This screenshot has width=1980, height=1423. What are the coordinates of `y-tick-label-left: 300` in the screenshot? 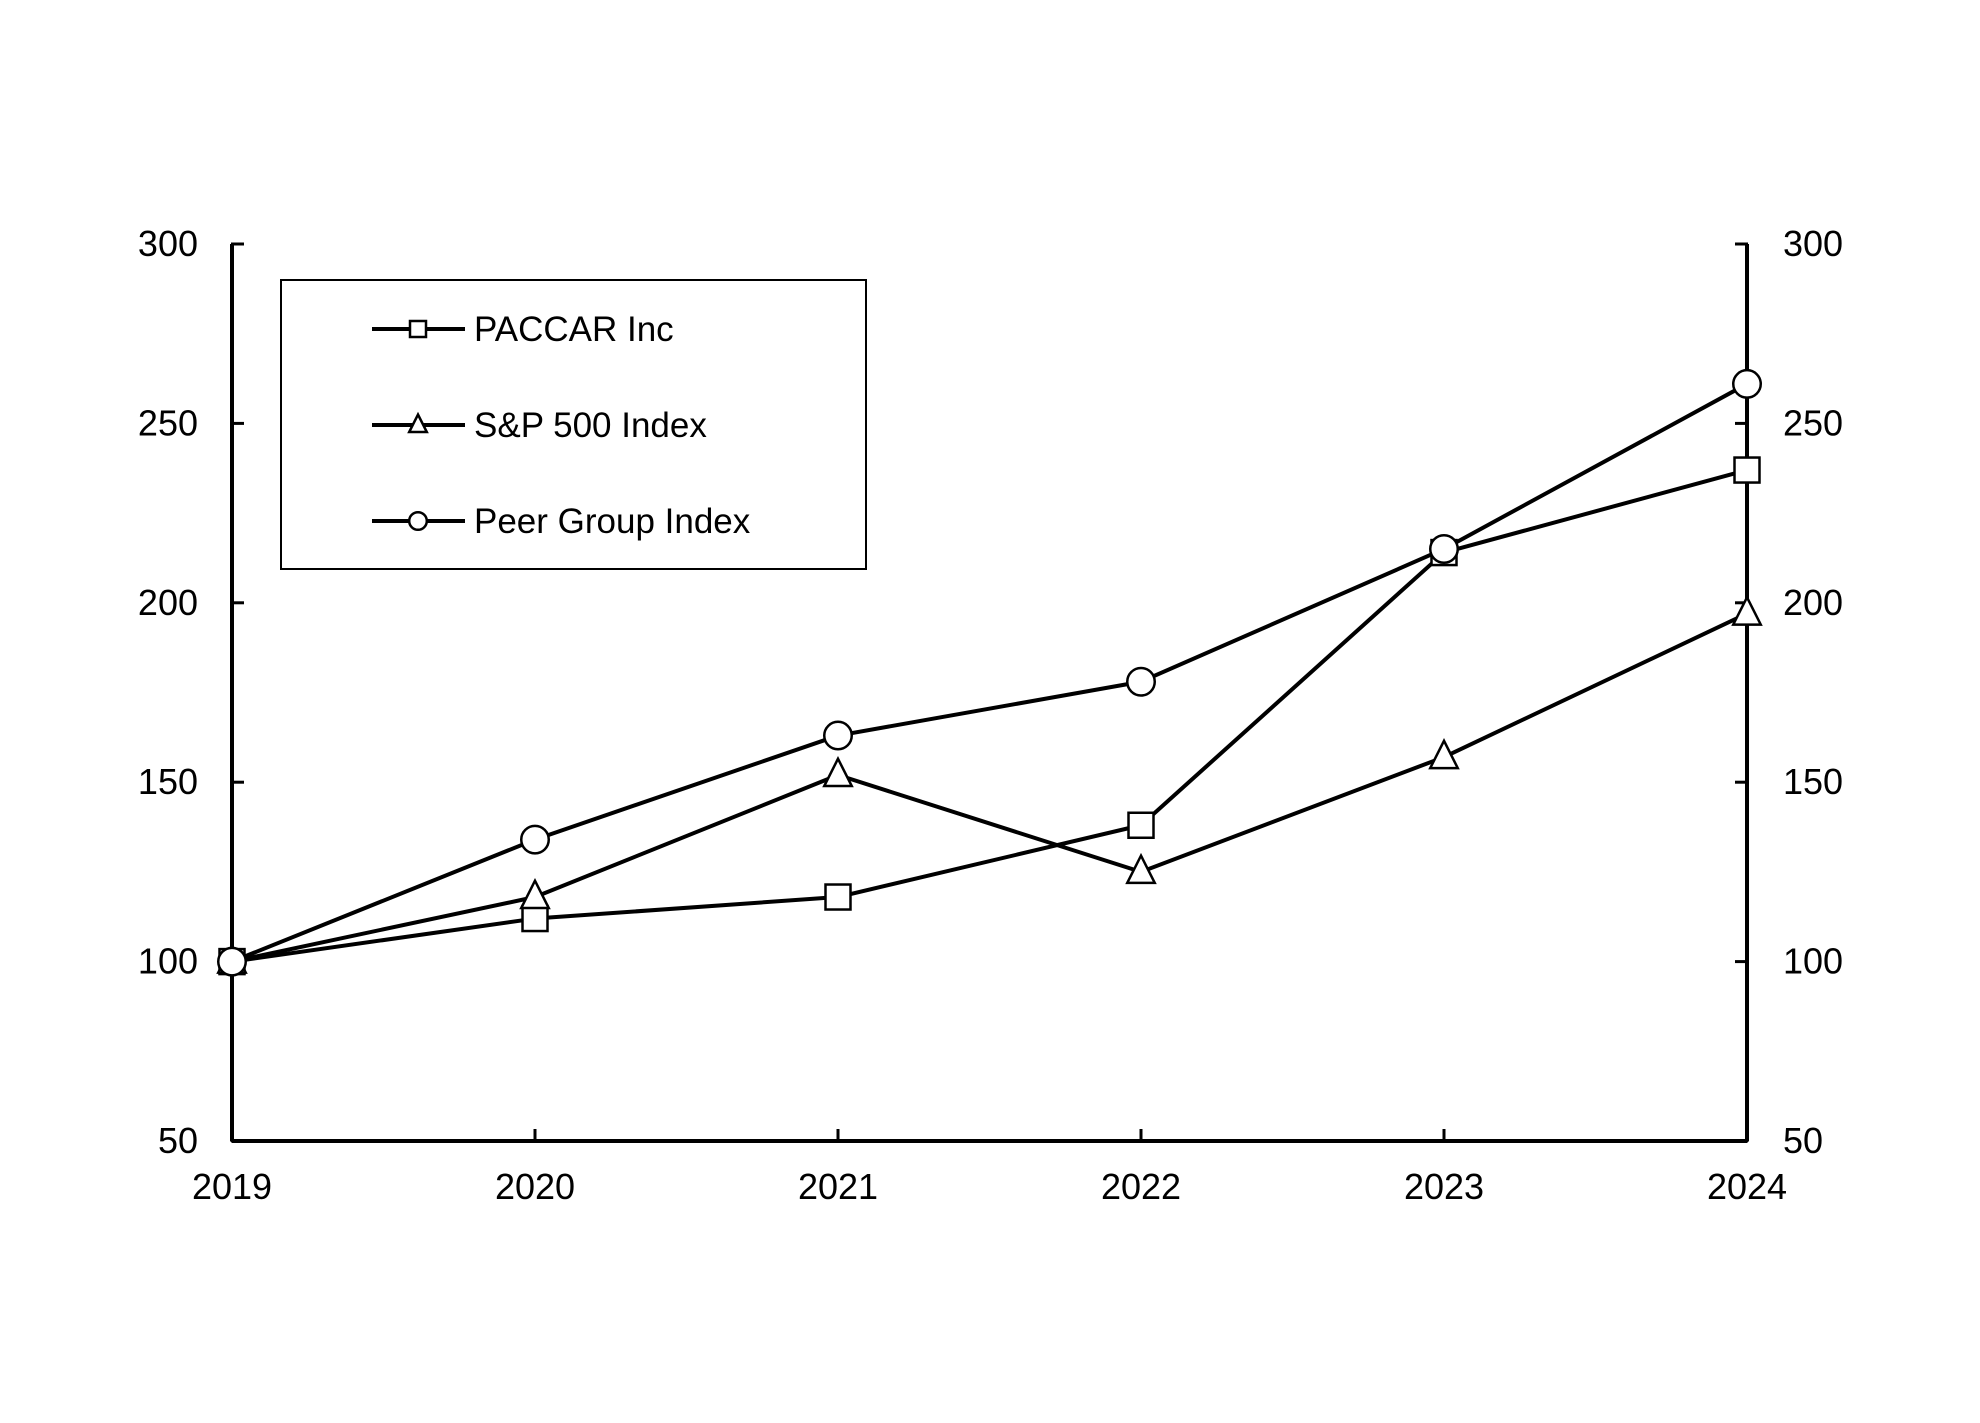 It's located at (168, 243).